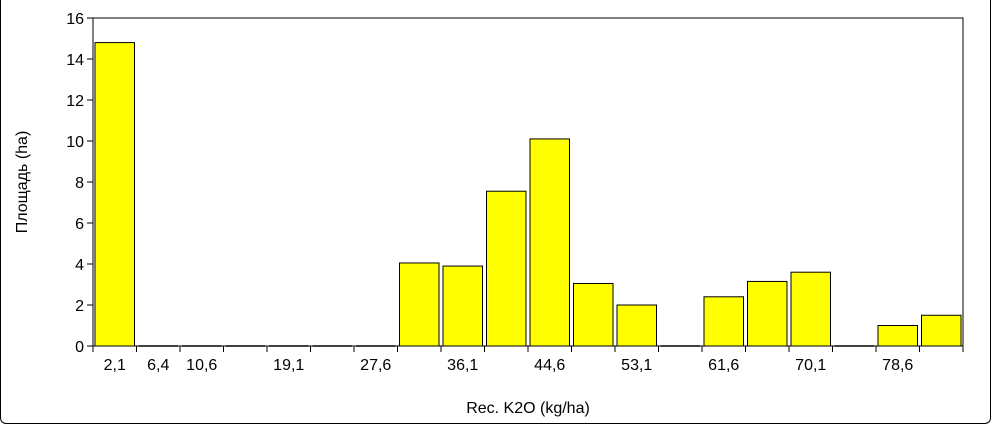 The image size is (993, 428). I want to click on y-tick-label: 10, so click(75, 142).